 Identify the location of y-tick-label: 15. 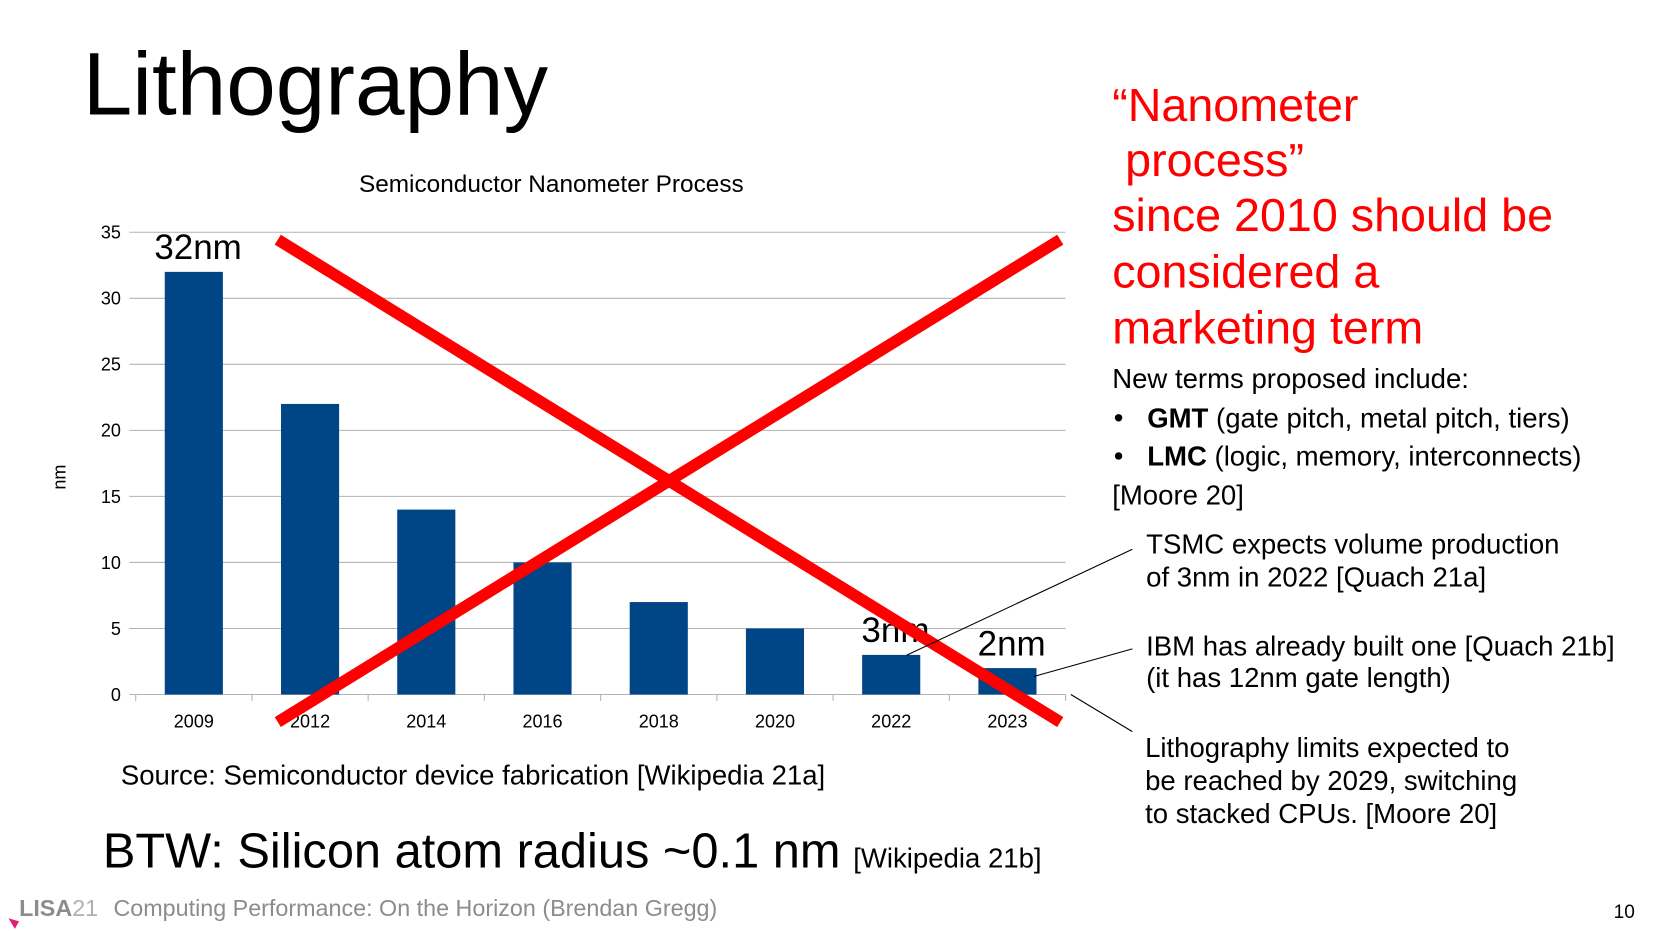
(111, 497).